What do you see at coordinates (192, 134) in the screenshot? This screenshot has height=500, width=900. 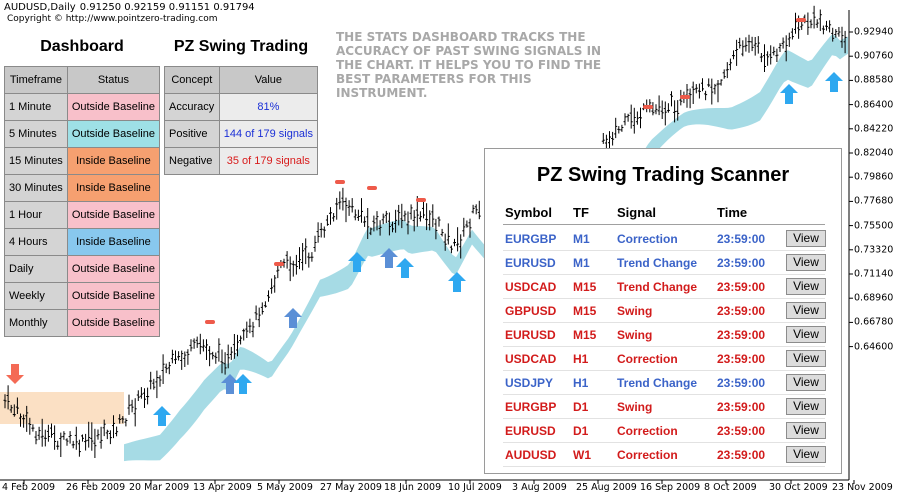 I see `concept-cell: Positive` at bounding box center [192, 134].